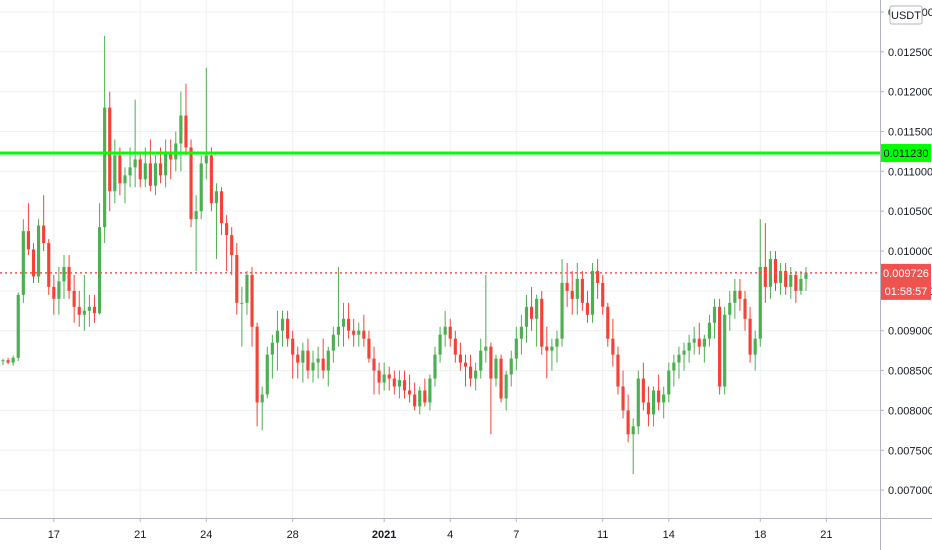 The width and height of the screenshot is (932, 550). I want to click on countdown-label: 01:58:57, so click(906, 292).